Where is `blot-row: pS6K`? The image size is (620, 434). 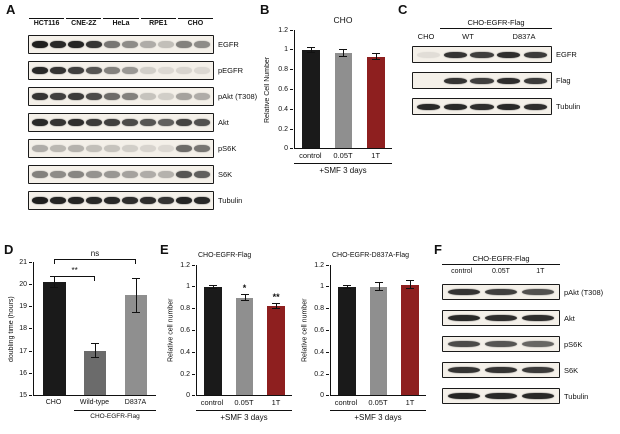 blot-row: pS6K is located at coordinates (522, 344).